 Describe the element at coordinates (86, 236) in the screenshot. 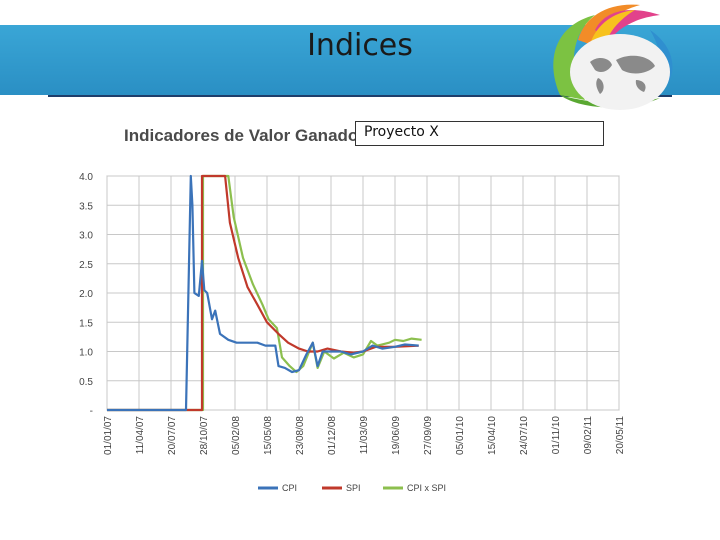

I see `y-tick-label: 3.0` at that location.